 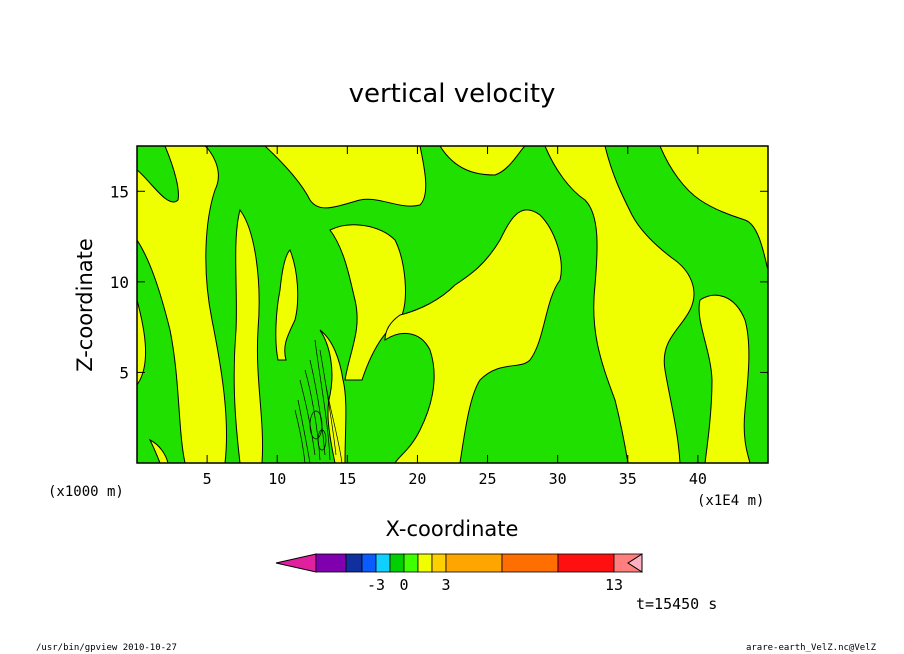 I want to click on x-tick-label: 25, so click(x=488, y=479).